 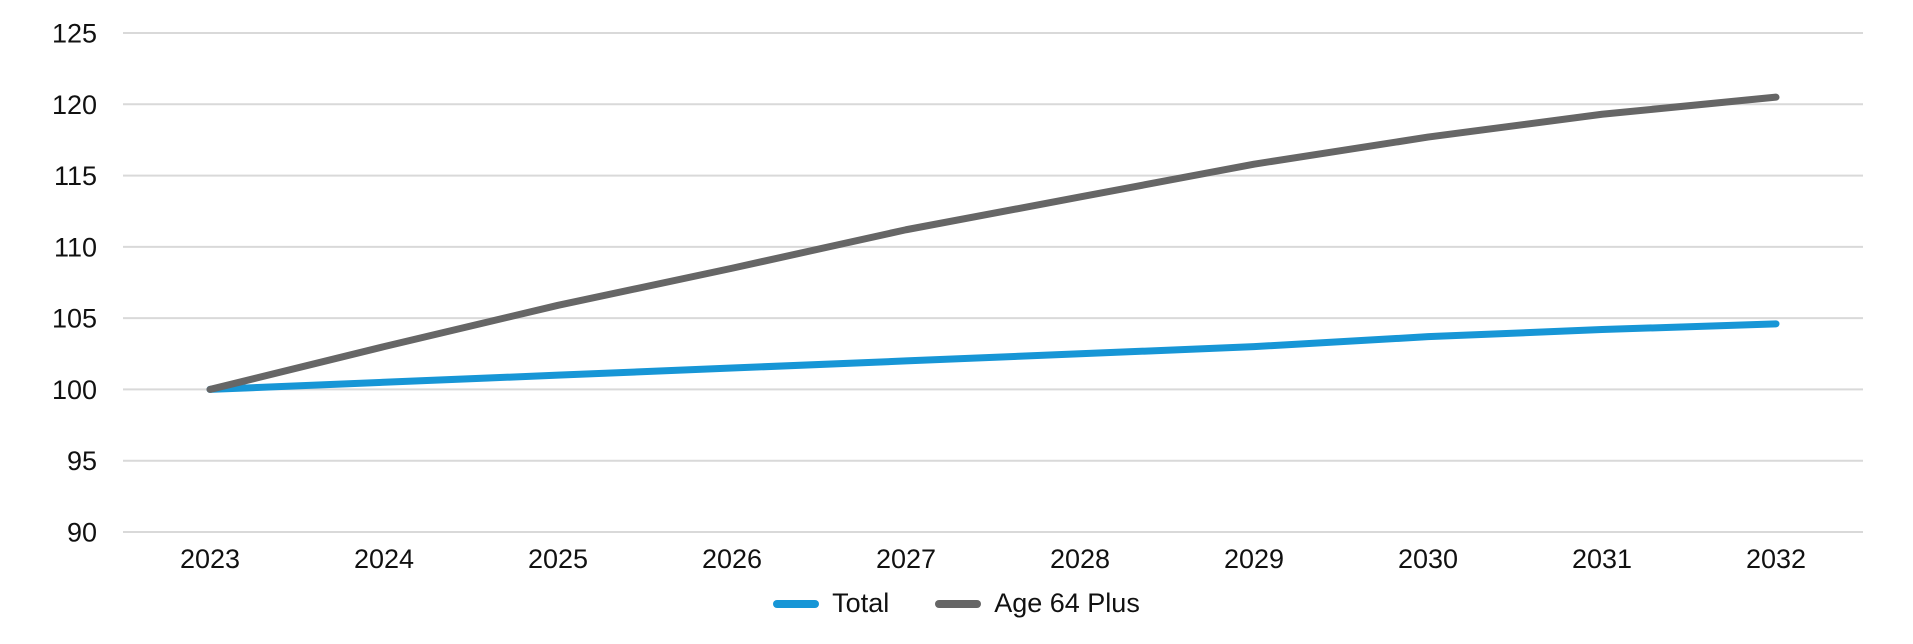 I want to click on x-tick-label: 2029, so click(x=1254, y=559).